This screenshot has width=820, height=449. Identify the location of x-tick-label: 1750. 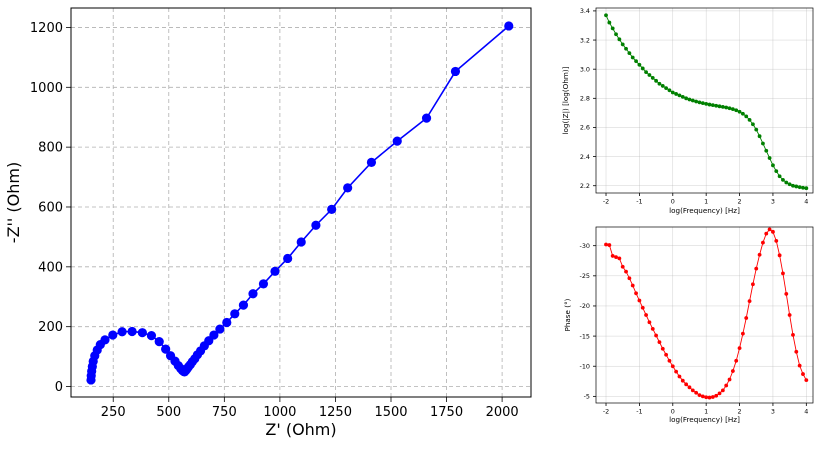
(446, 412).